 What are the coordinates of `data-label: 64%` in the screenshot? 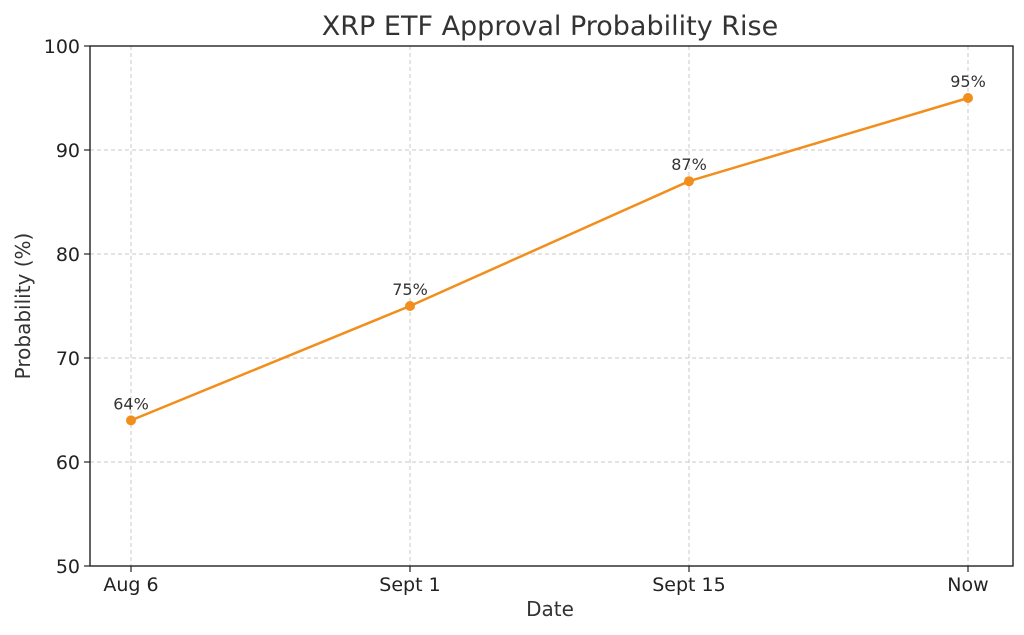 It's located at (131, 403).